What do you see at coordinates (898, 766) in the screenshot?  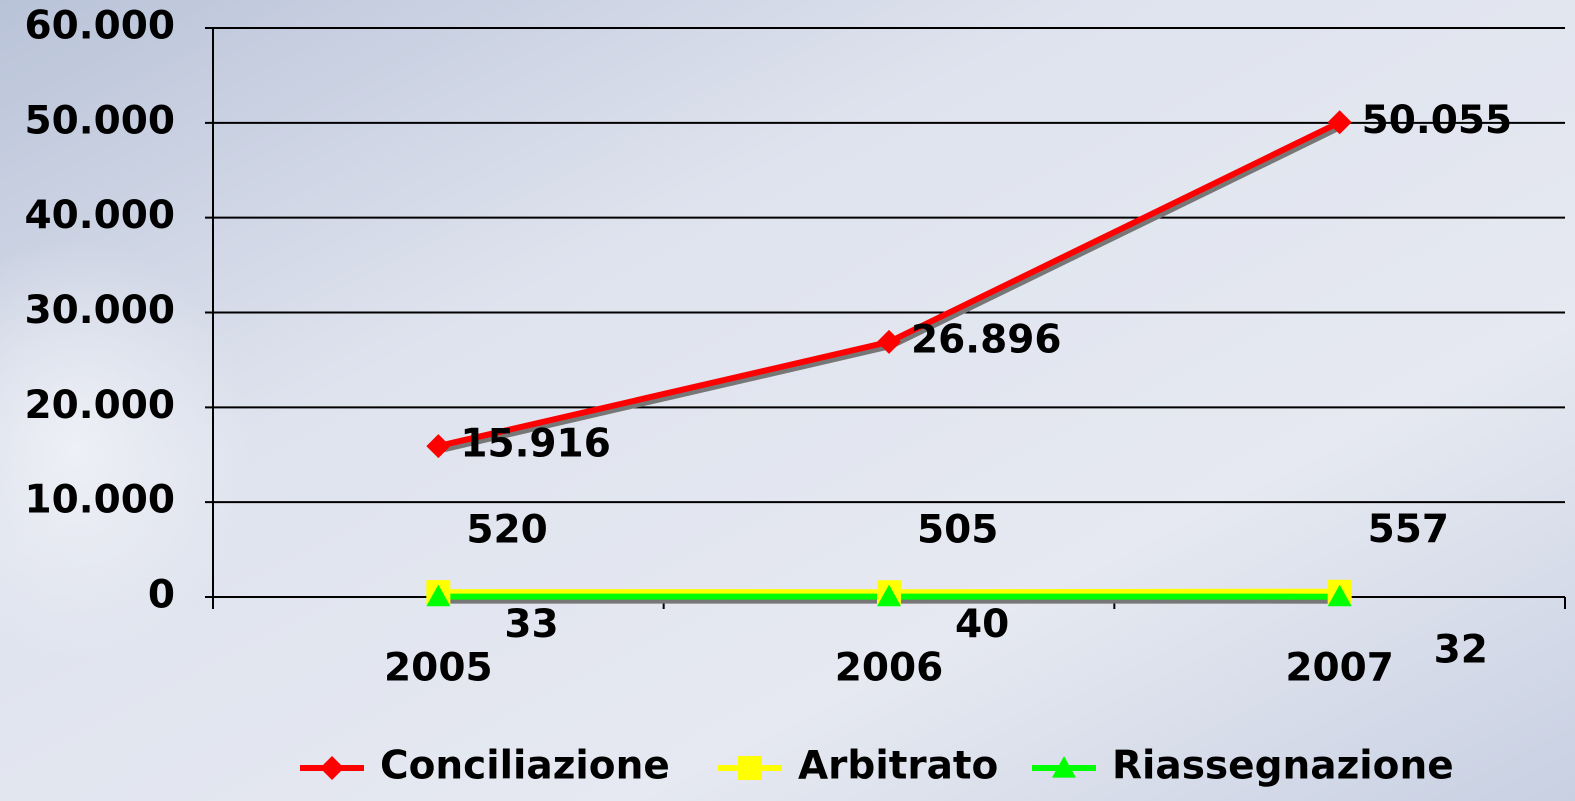 I see `legend-label: Arbitrato` at bounding box center [898, 766].